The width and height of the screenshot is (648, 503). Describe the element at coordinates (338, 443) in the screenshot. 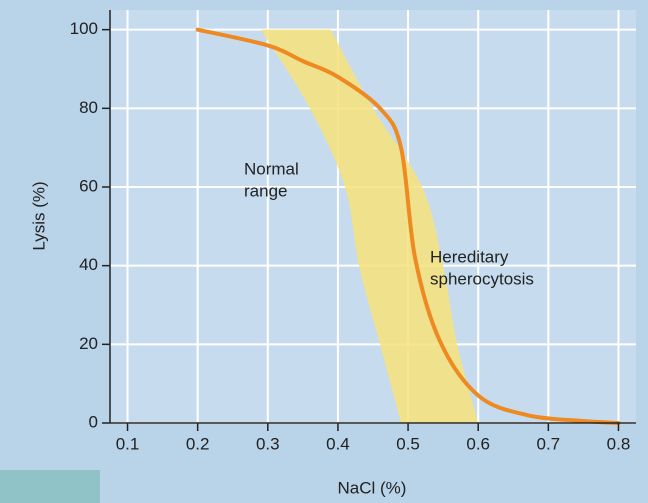

I see `x-tick-label: 0.4` at that location.